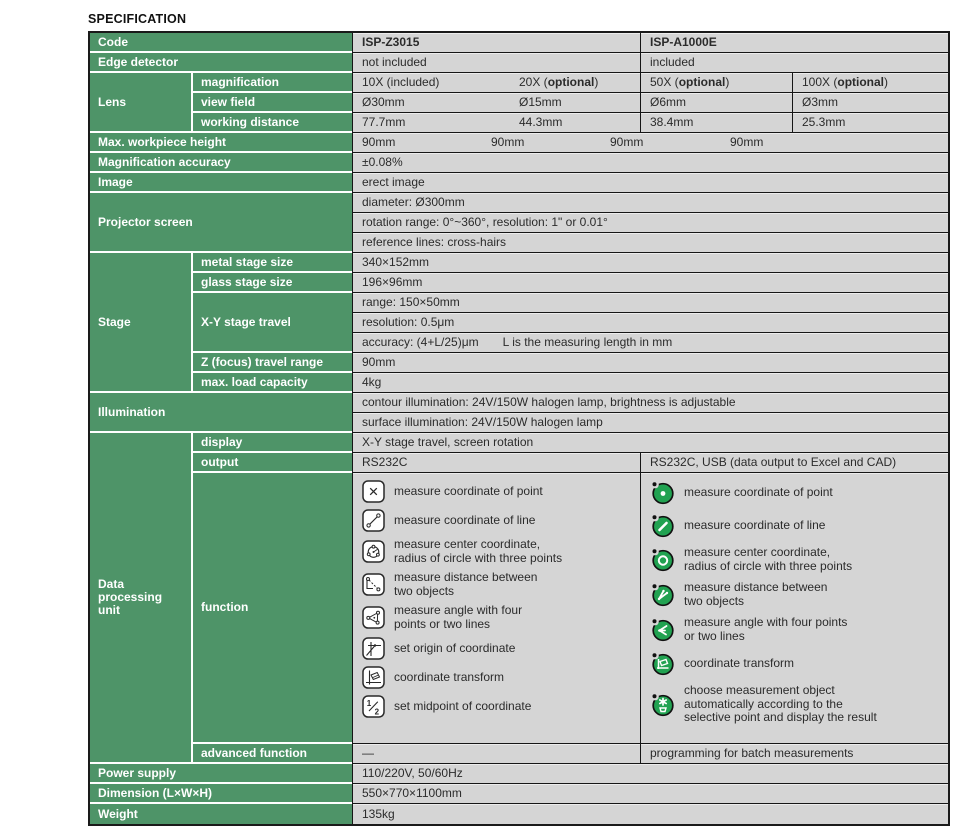 This screenshot has width=956, height=828. What do you see at coordinates (221, 43) in the screenshot?
I see `row-label-code: Code` at bounding box center [221, 43].